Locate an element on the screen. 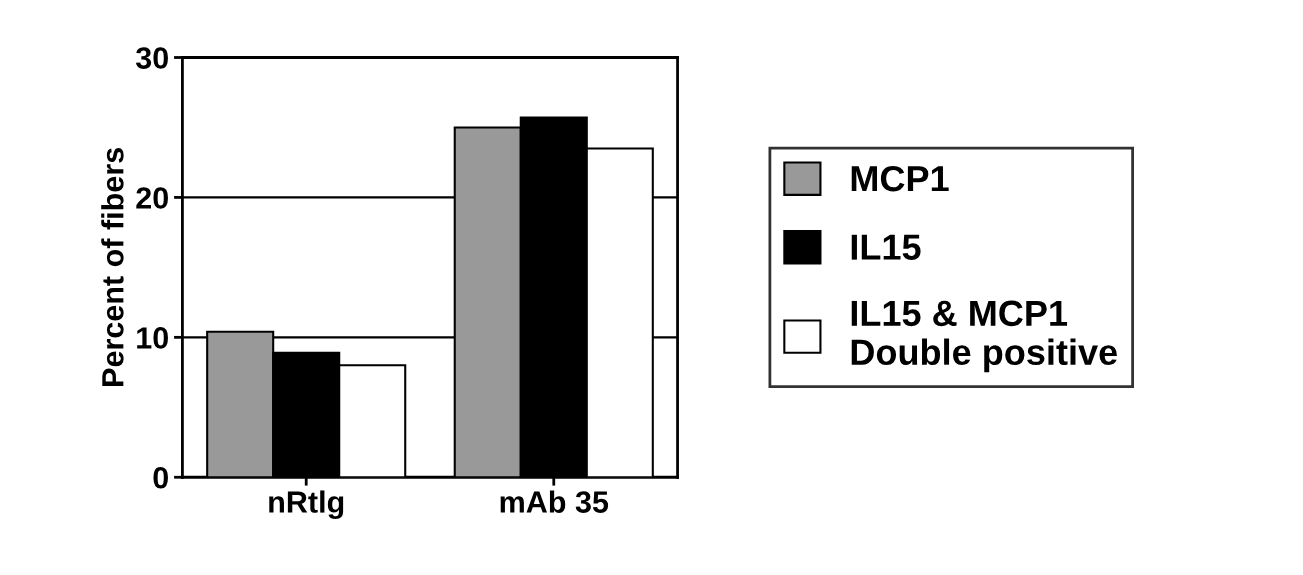 This screenshot has width=1303, height=575. legend-label: IL15 is located at coordinates (886, 247).